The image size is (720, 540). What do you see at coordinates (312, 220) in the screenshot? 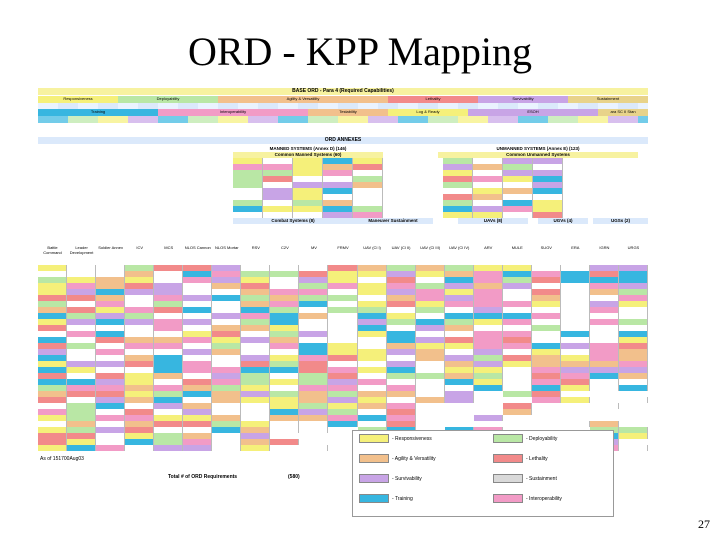
I see `combat-count: (8)` at bounding box center [312, 220].